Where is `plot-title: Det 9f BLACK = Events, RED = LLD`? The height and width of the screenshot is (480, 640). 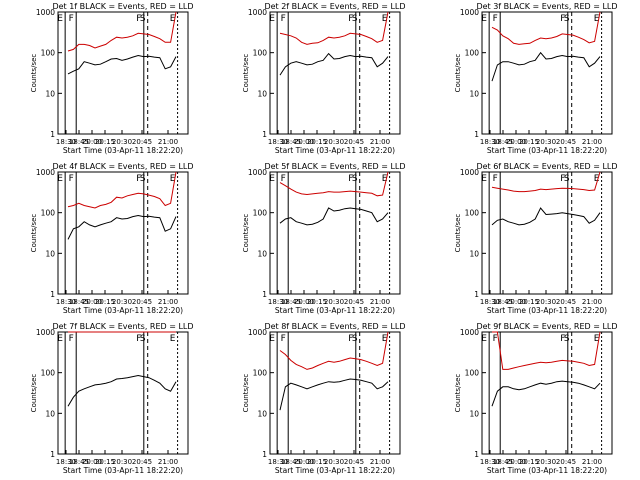
plot-title: Det 9f BLACK = Events, RED = LLD is located at coordinates (546, 326).